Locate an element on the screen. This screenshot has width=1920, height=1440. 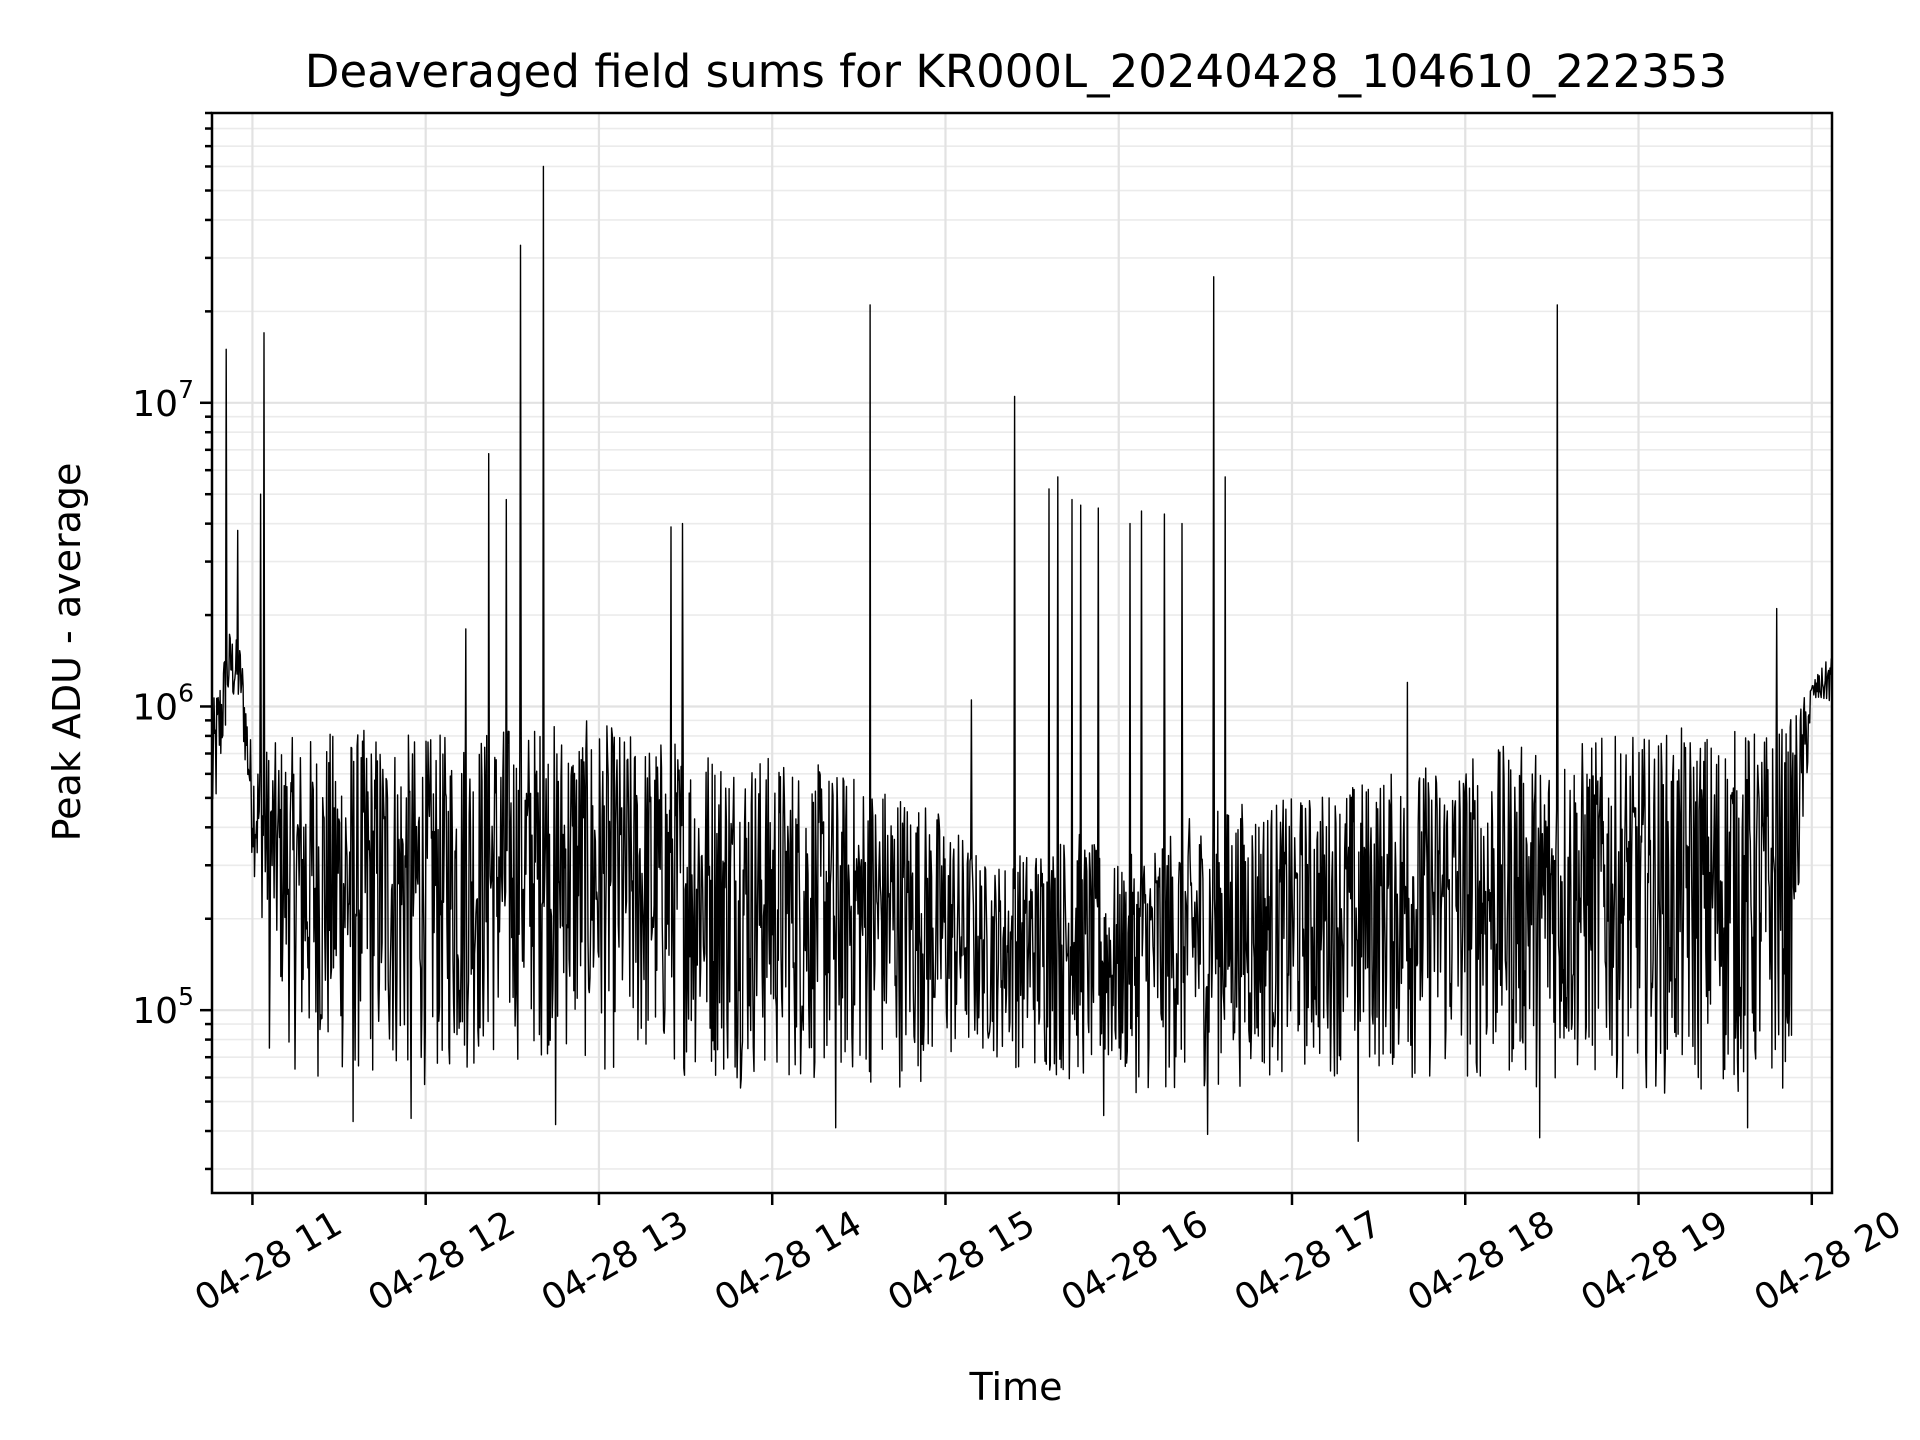
y-tick-label-exponent: 5 is located at coordinates (186, 996).